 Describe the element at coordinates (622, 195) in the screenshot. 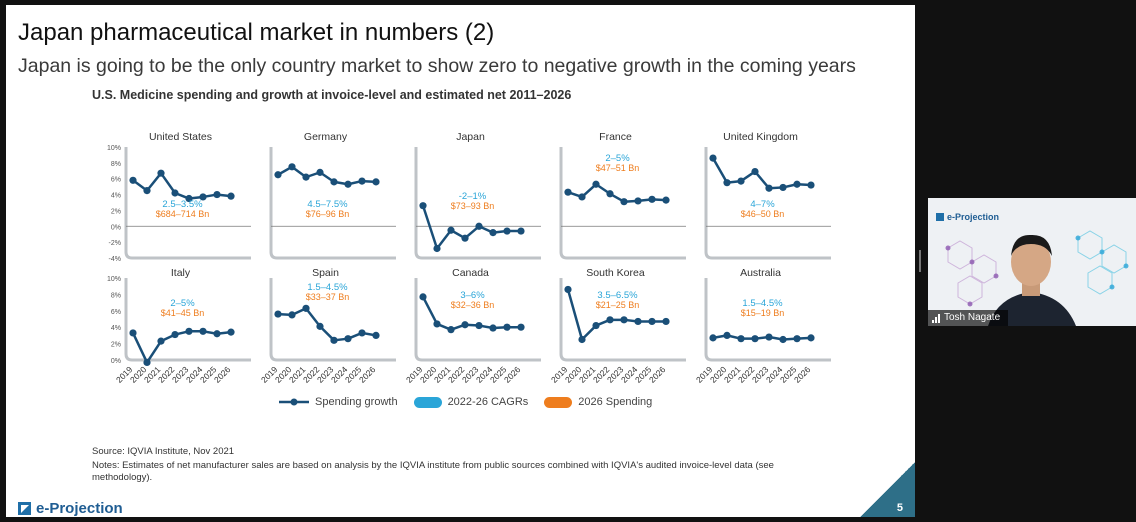

I see `chart-panel-france: France 2–5%$47–51 Bn` at that location.